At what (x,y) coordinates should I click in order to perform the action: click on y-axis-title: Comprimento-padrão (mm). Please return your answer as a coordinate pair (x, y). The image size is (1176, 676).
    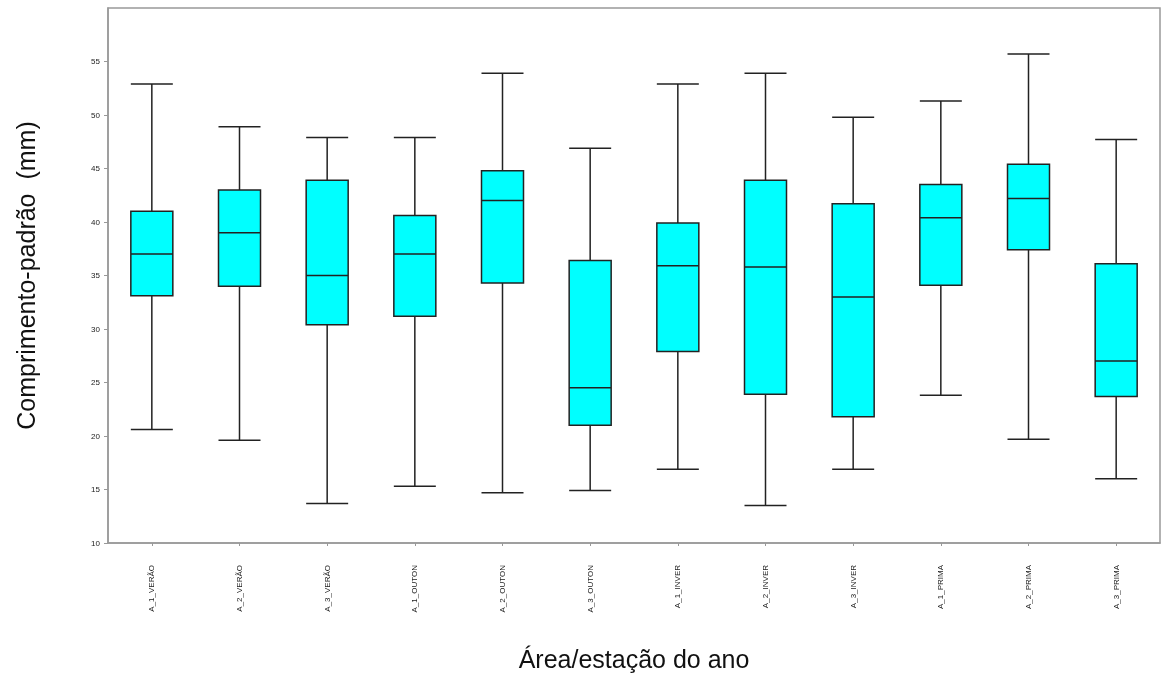
    Looking at the image, I should click on (25, 275).